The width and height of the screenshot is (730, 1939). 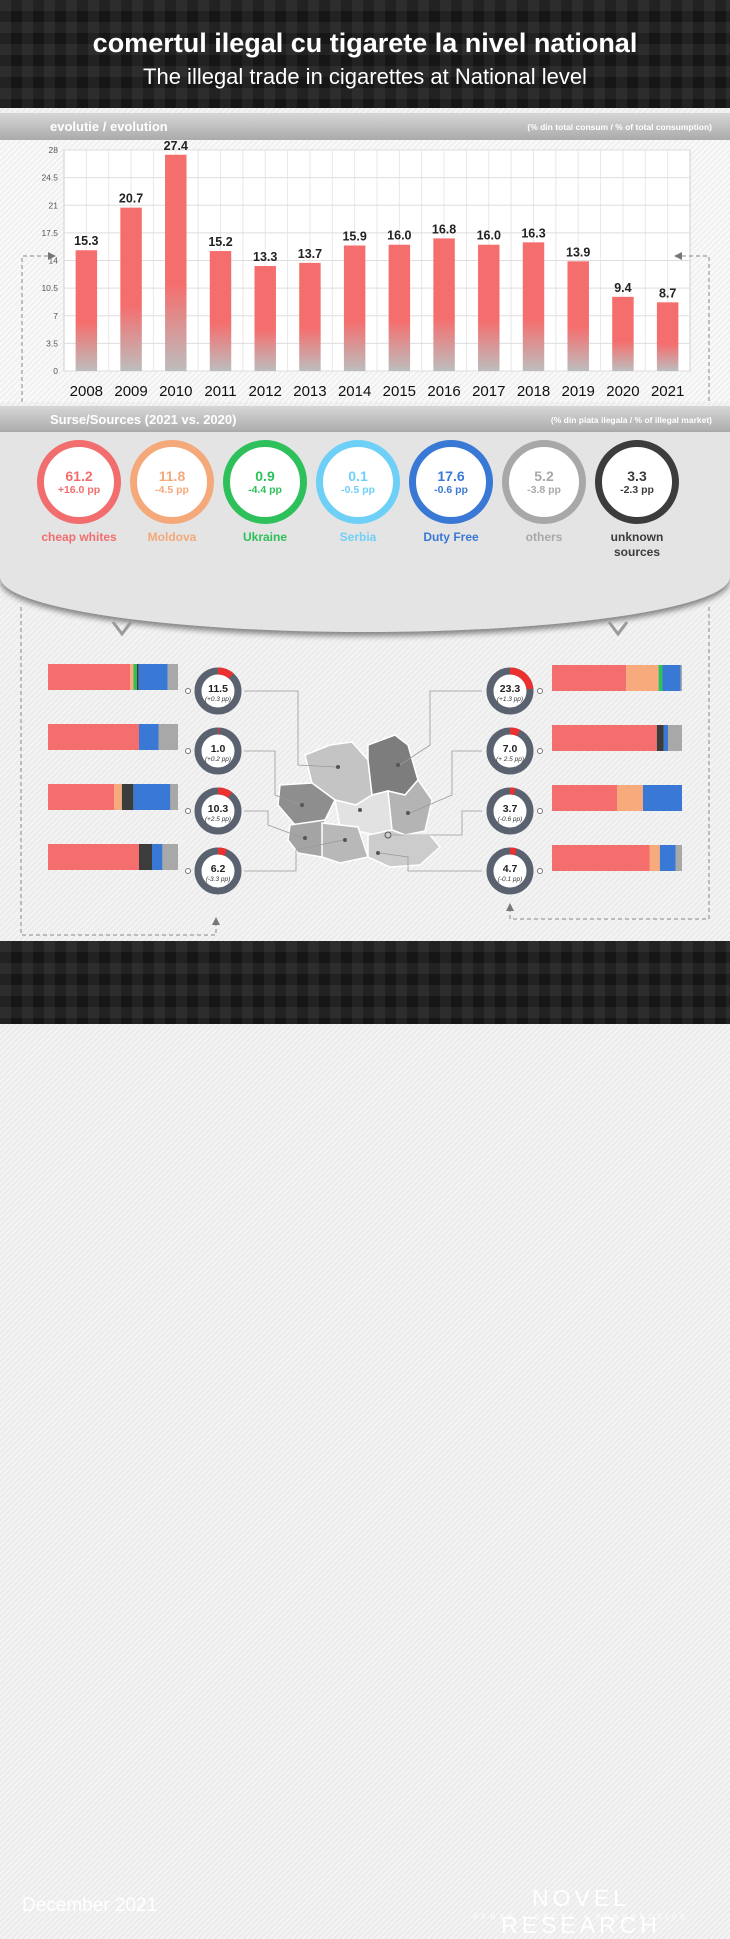 What do you see at coordinates (109, 126) in the screenshot?
I see `evolution-label: evolutie / evolution` at bounding box center [109, 126].